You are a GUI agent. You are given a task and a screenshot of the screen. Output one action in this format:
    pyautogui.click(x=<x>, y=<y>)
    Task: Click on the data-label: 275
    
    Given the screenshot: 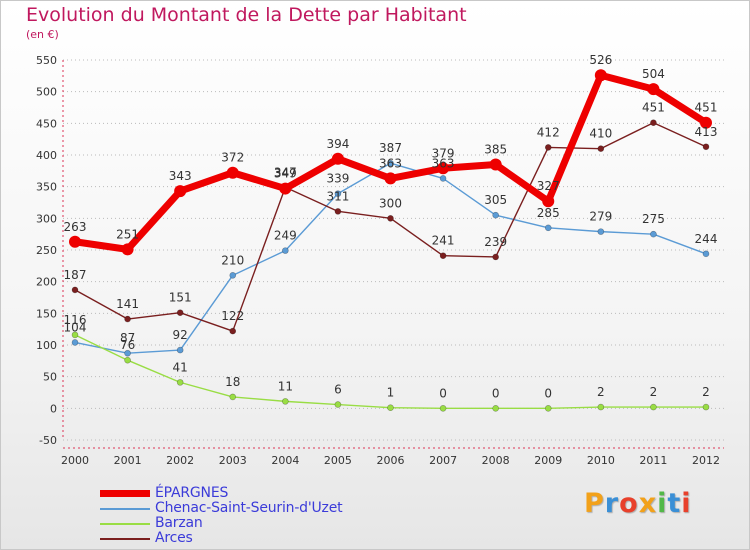 What is the action you would take?
    pyautogui.click(x=653, y=219)
    